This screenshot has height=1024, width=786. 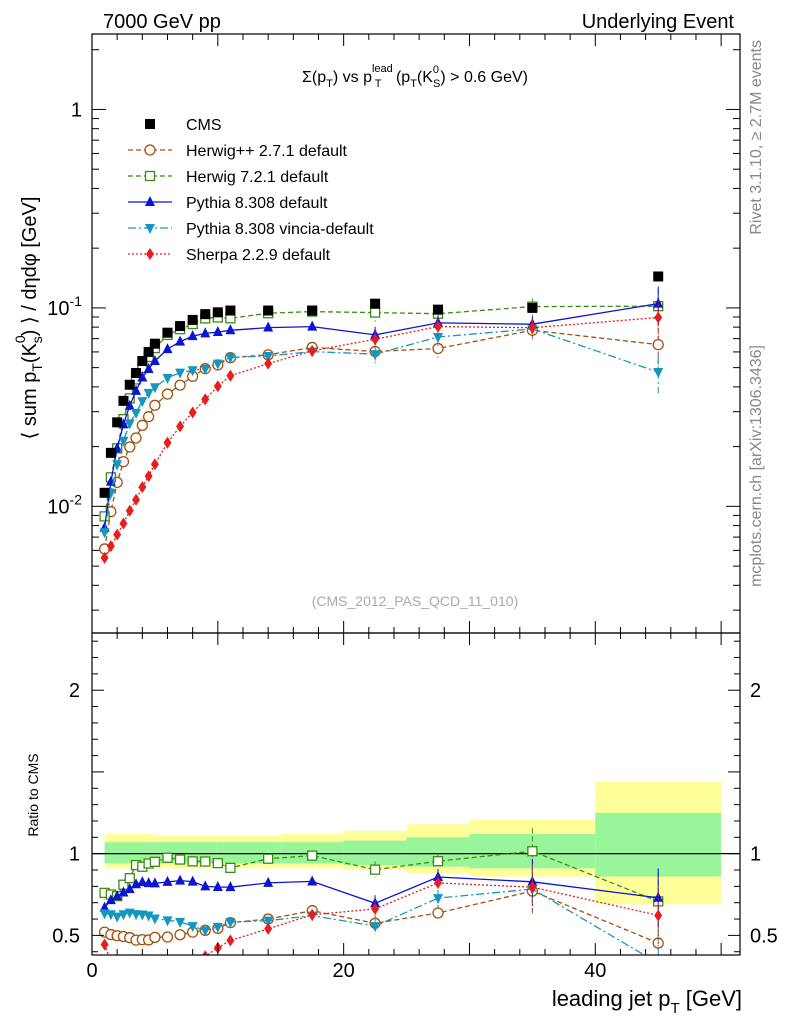 What do you see at coordinates (280, 229) in the screenshot?
I see `legend-label: Pythia 8.308 vincia-default` at bounding box center [280, 229].